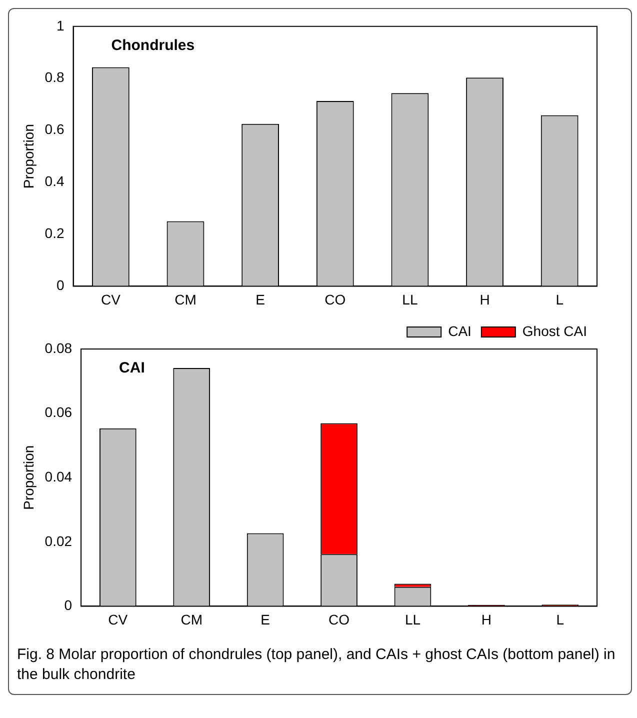 This screenshot has width=637, height=718. I want to click on y-tick-label: 0.2, so click(54, 233).